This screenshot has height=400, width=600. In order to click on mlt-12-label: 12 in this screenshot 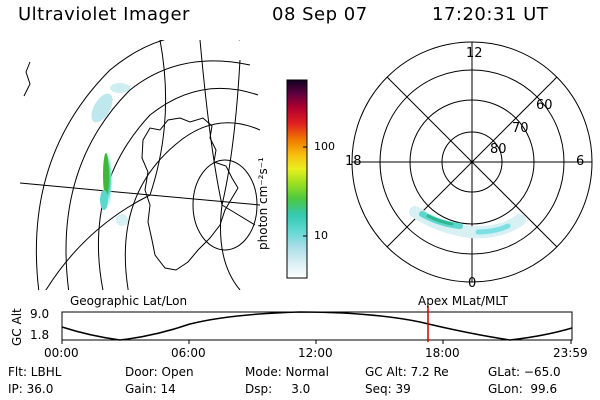, I will do `click(474, 53)`.